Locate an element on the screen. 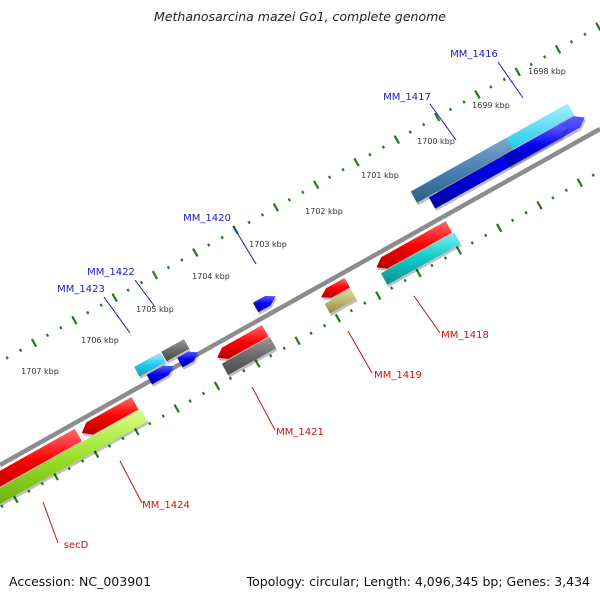 This screenshot has width=600, height=600. reverse-gene-label: MM_1419 is located at coordinates (398, 375).